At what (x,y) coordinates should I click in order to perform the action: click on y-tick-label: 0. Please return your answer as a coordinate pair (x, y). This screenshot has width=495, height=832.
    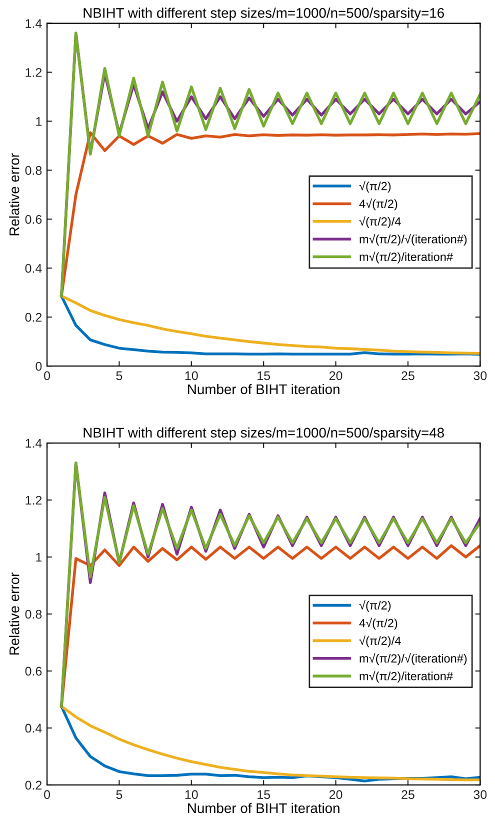
    Looking at the image, I should click on (39, 366).